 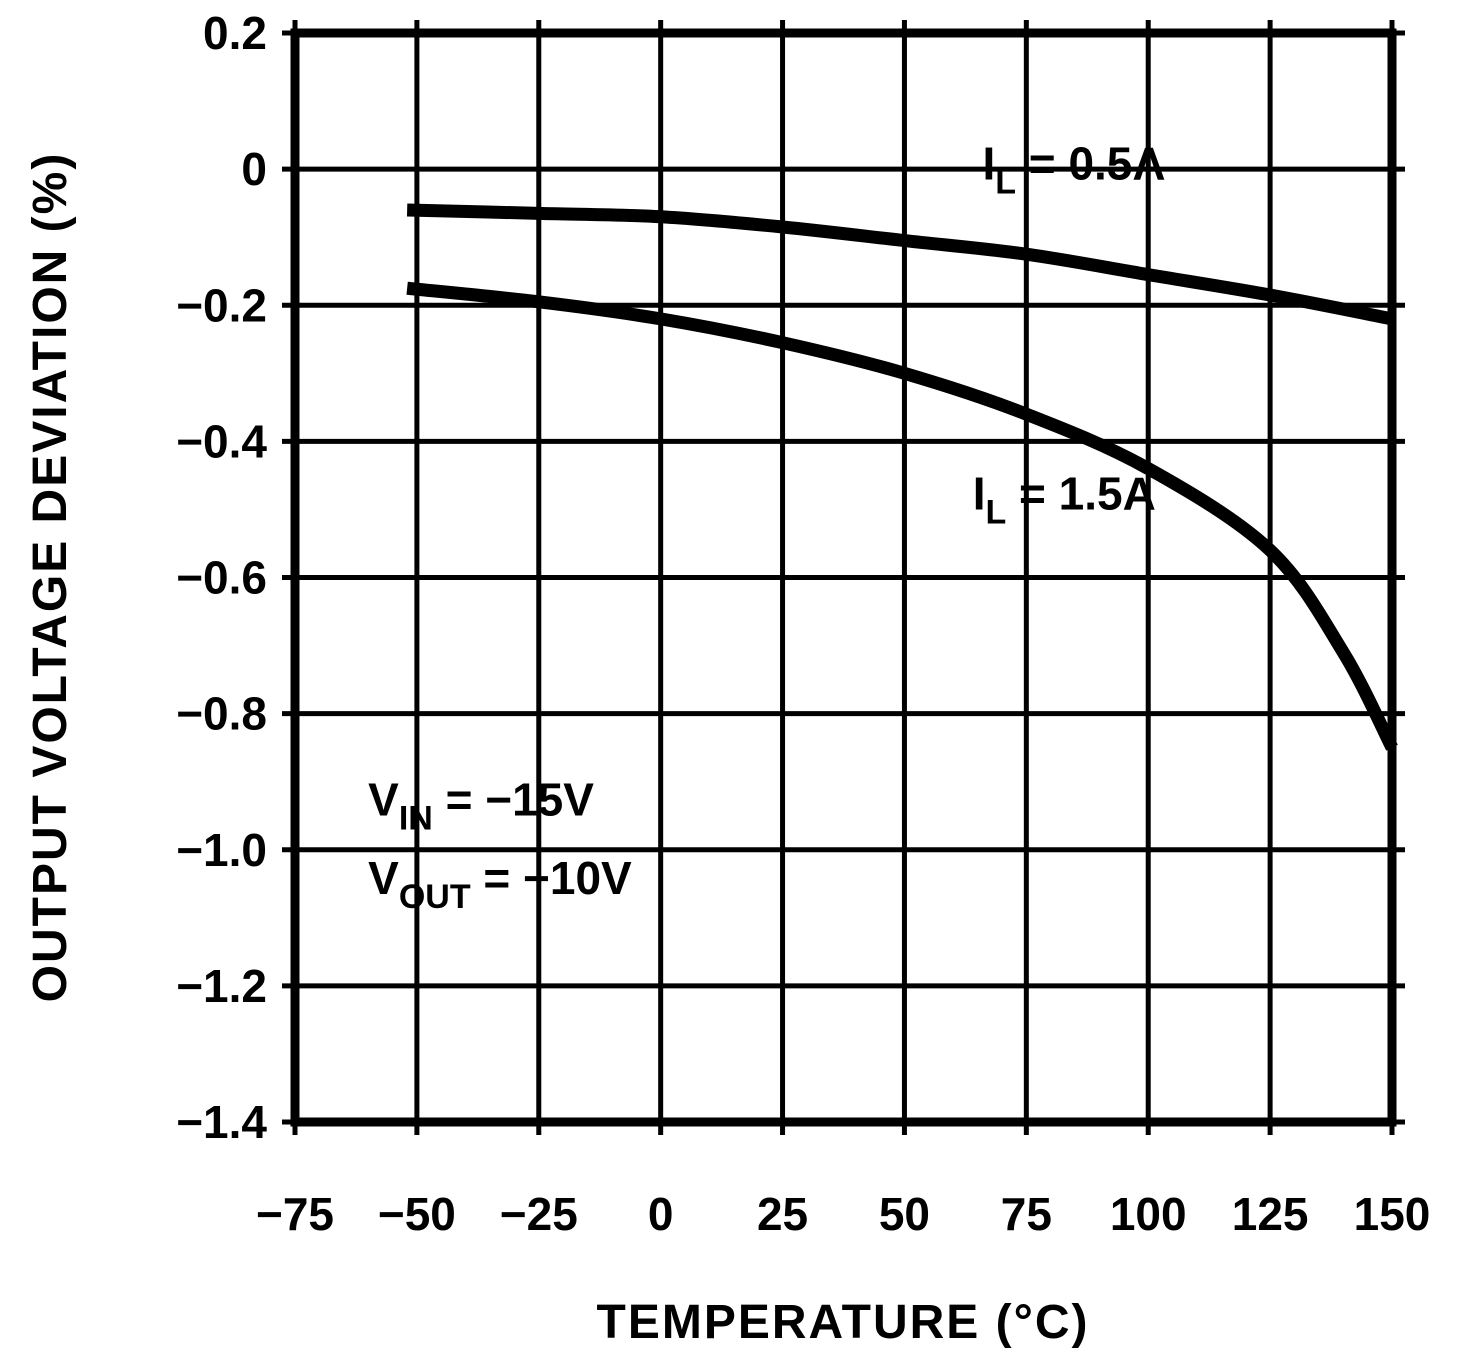 I want to click on y-tick-label: −0.2, so click(x=221, y=305).